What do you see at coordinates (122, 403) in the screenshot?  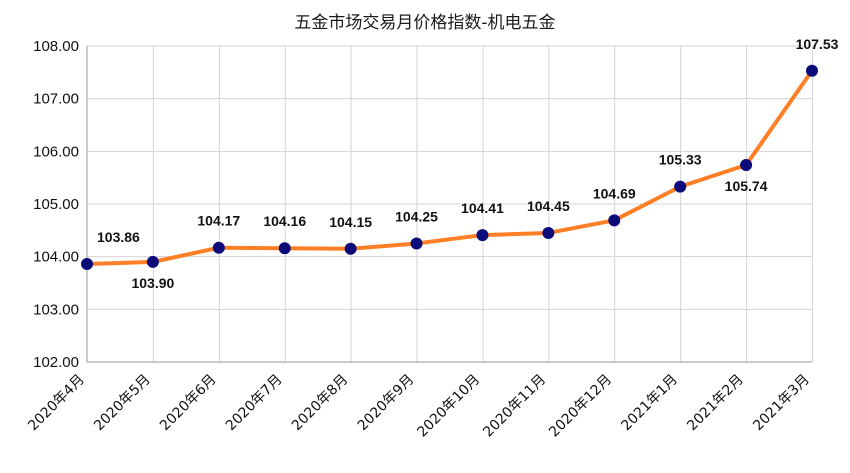 I see `x-tick-label: 2020年5月` at bounding box center [122, 403].